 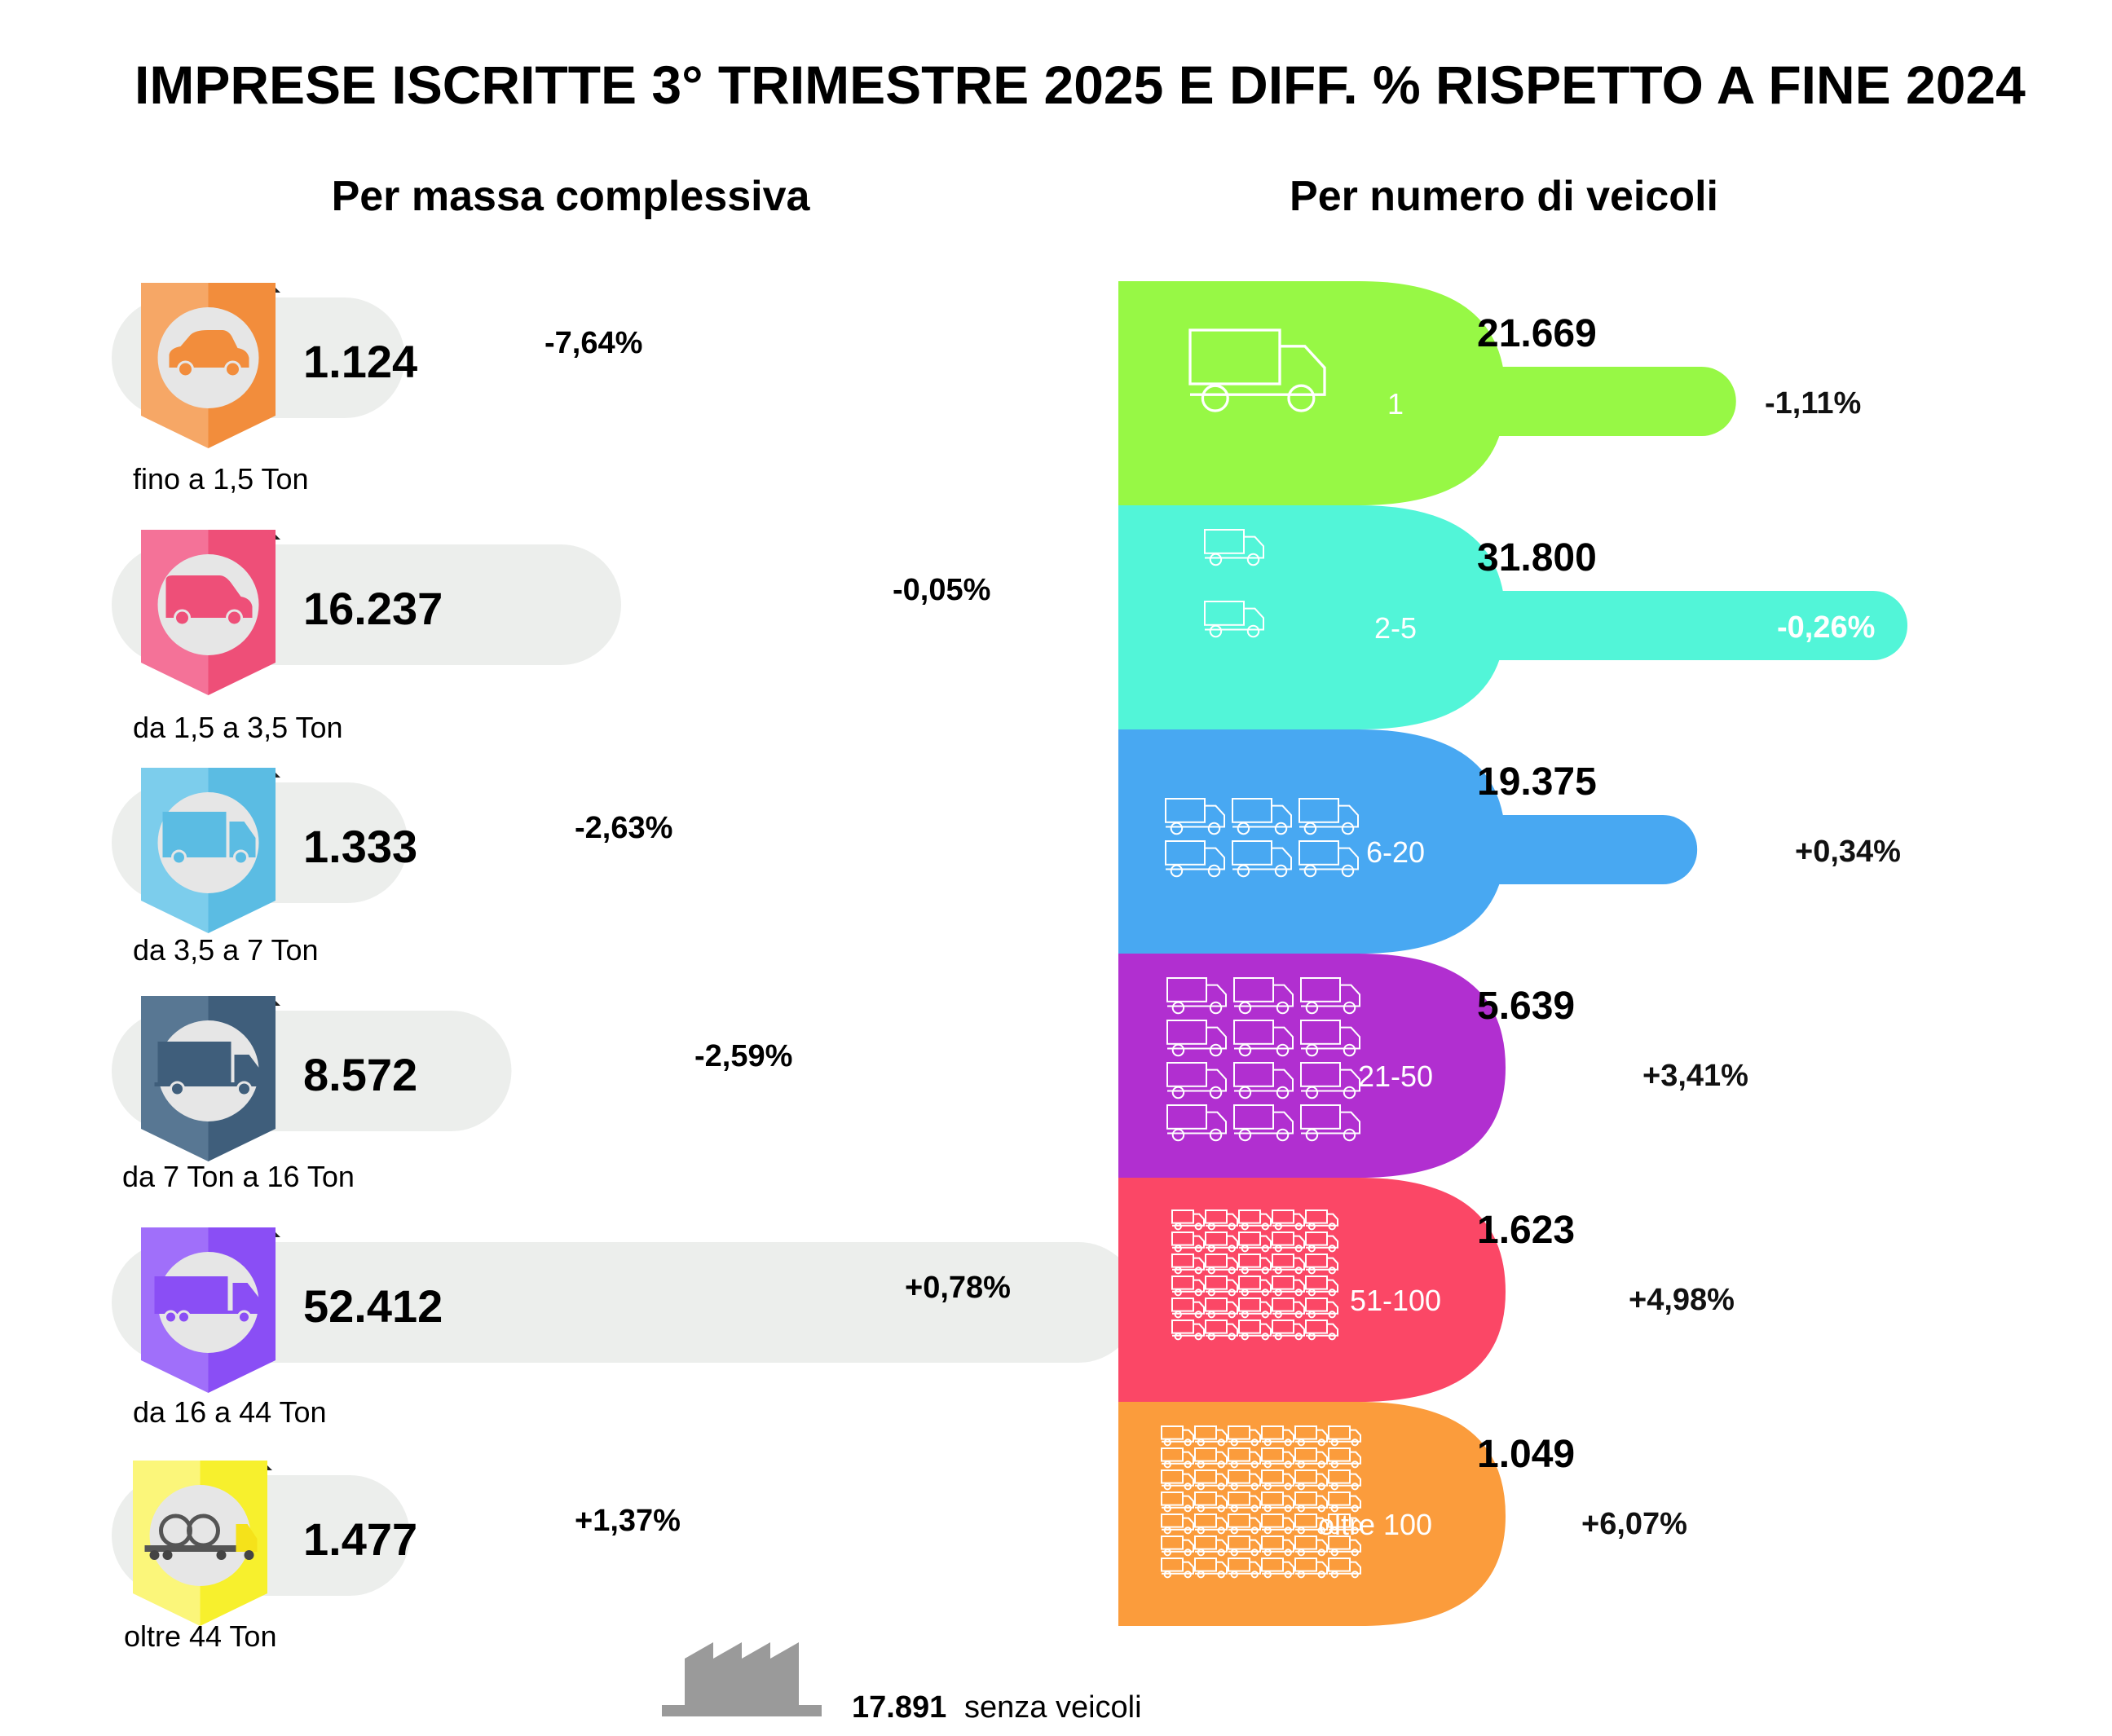 What do you see at coordinates (184, 1317) in the screenshot?
I see `wheel` at bounding box center [184, 1317].